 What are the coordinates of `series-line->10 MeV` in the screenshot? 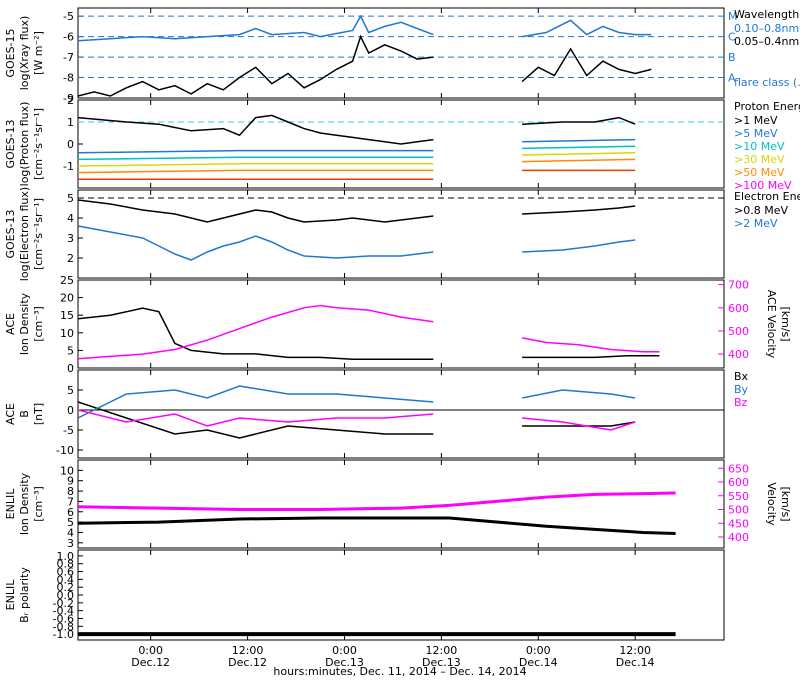 It's located at (256, 158).